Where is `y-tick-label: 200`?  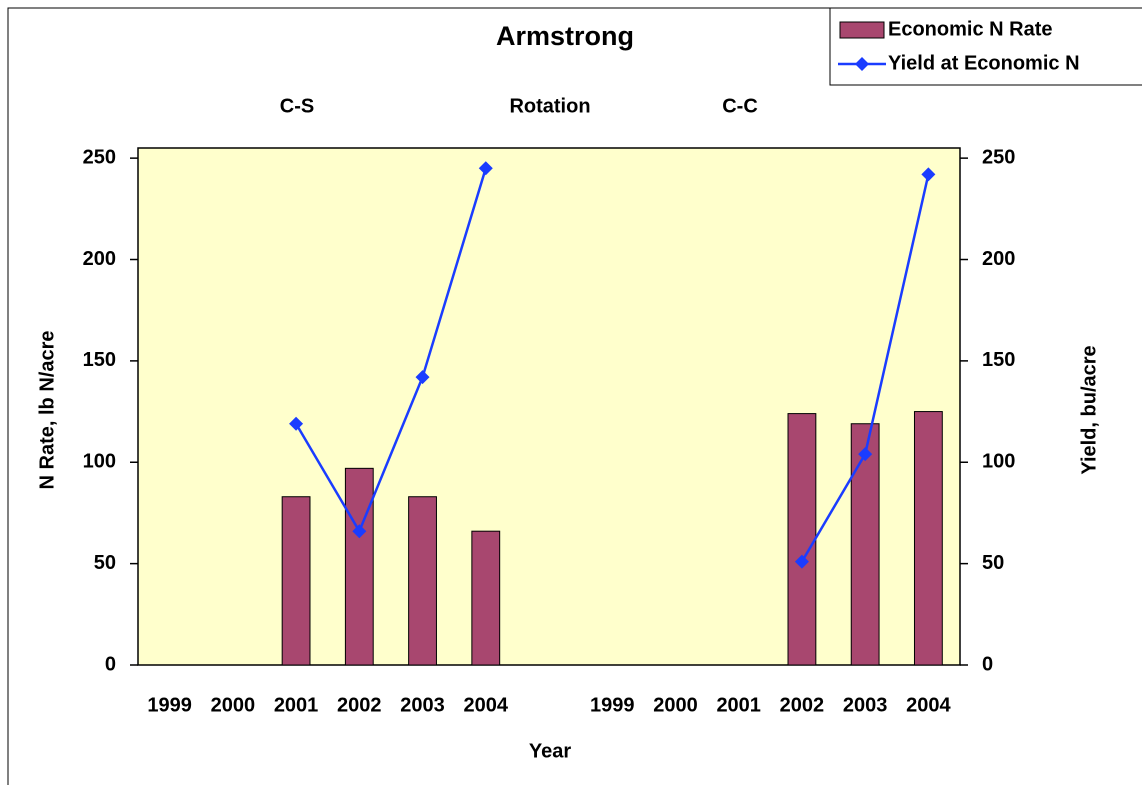
y-tick-label: 200 is located at coordinates (99, 259).